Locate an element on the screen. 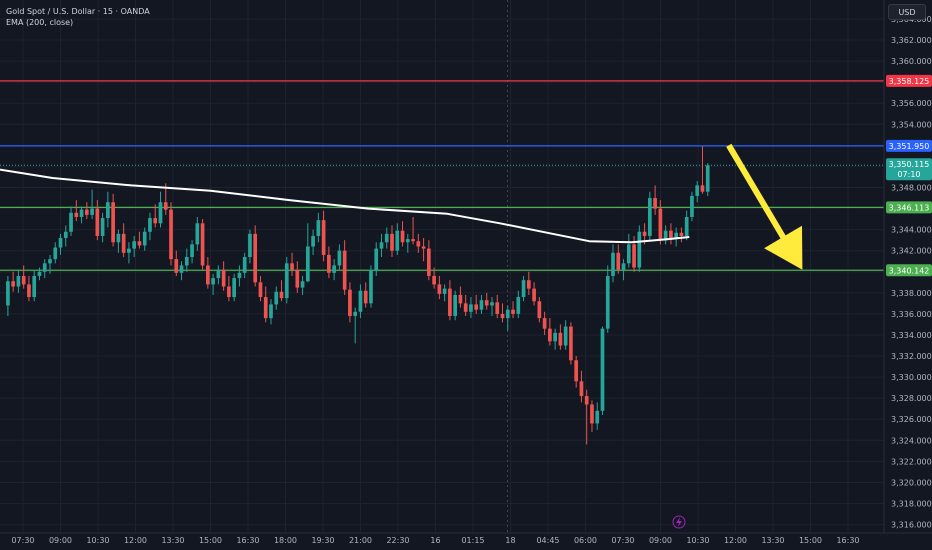 This screenshot has height=550, width=932. indicator-label: EMA (200, close) is located at coordinates (40, 22).